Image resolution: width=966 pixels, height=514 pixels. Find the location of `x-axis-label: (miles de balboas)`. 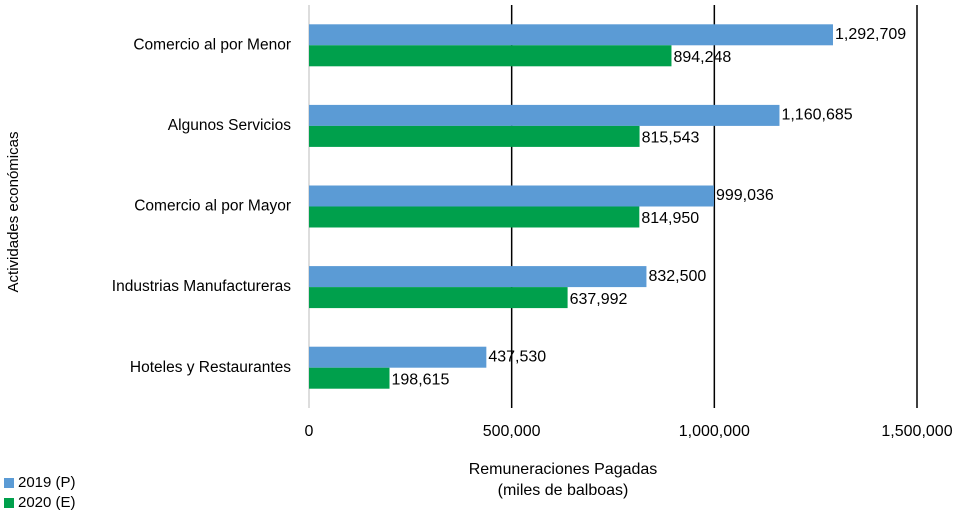

x-axis-label: (miles de balboas) is located at coordinates (563, 490).